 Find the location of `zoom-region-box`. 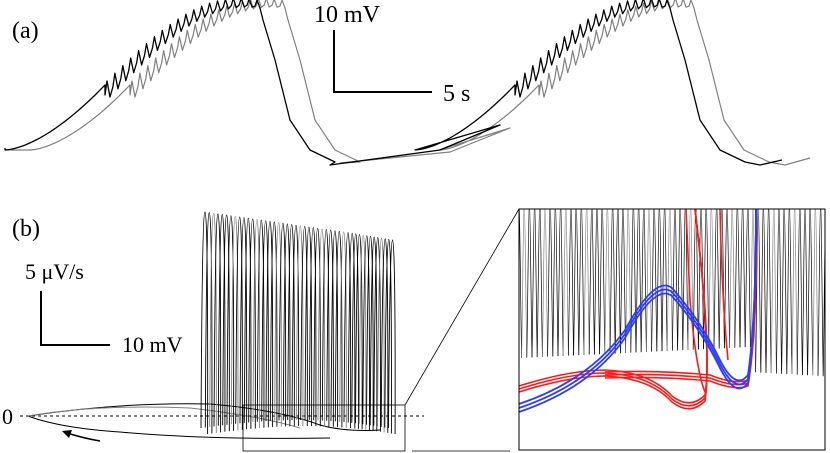

zoom-region-box is located at coordinates (324, 428).